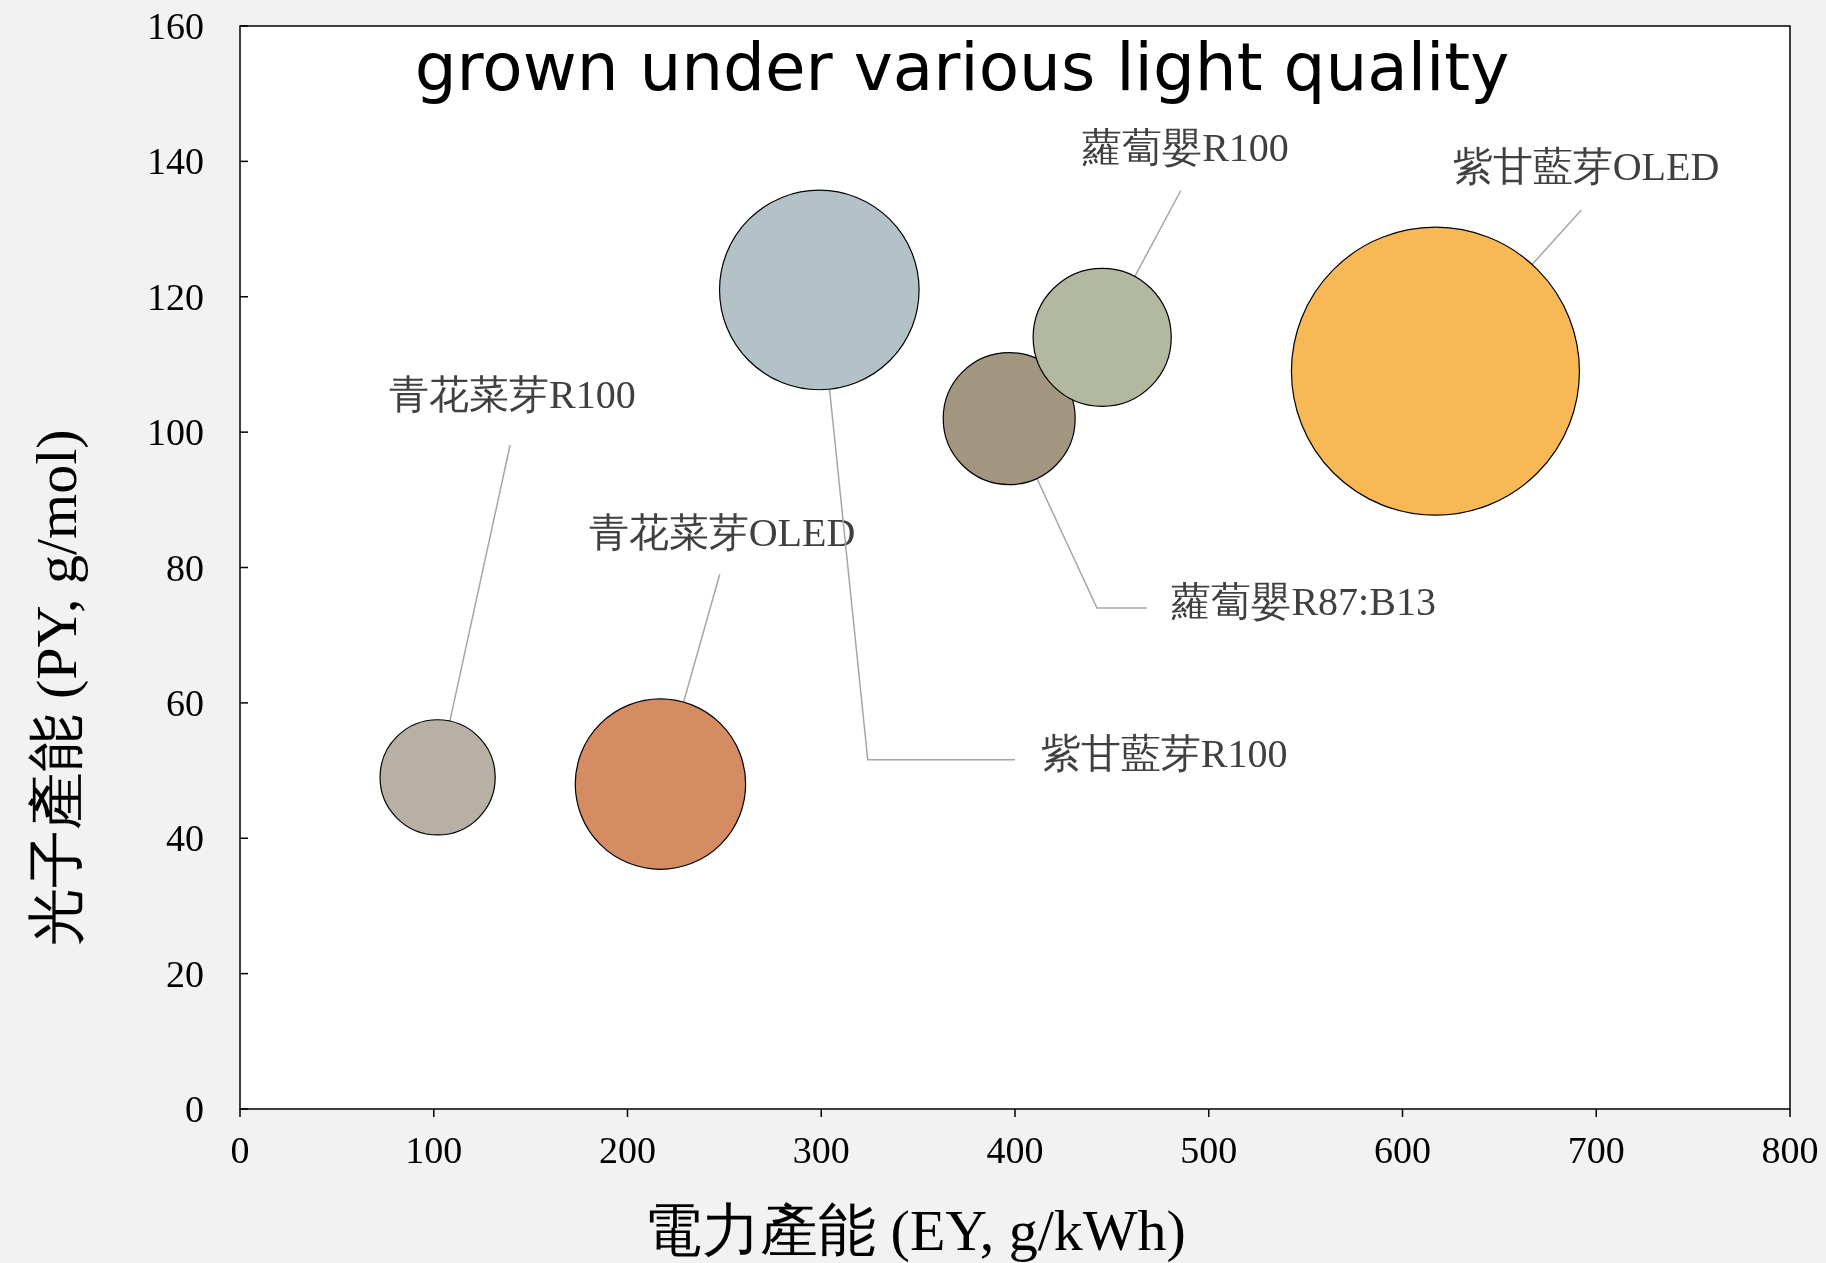  What do you see at coordinates (434, 1150) in the screenshot?
I see `x-tick-label: 100` at bounding box center [434, 1150].